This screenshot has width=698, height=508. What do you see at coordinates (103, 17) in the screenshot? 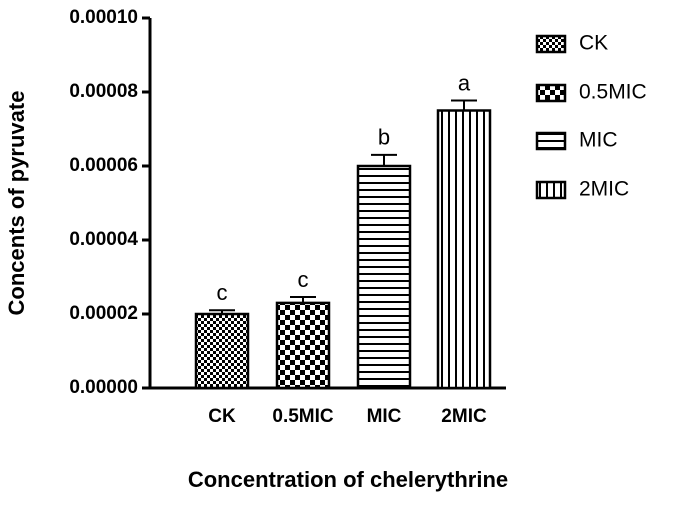
I see `y-tick-label: 0.00010` at bounding box center [103, 17].